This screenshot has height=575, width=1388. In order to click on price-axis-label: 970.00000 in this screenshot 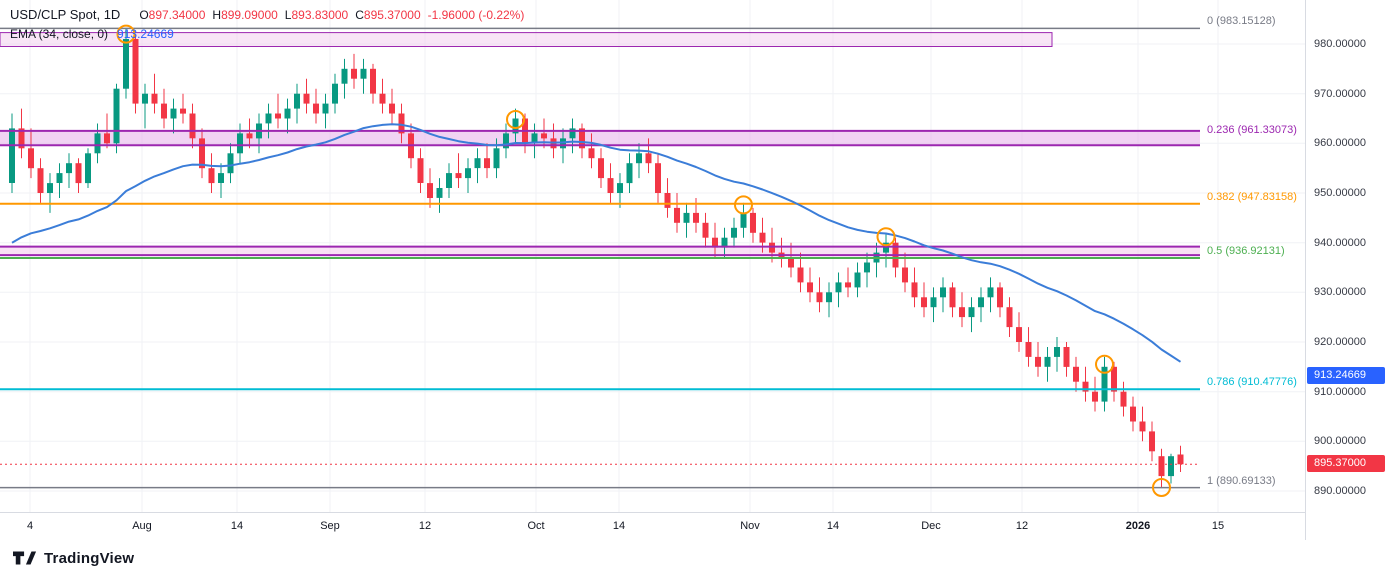, I will do `click(1340, 94)`.